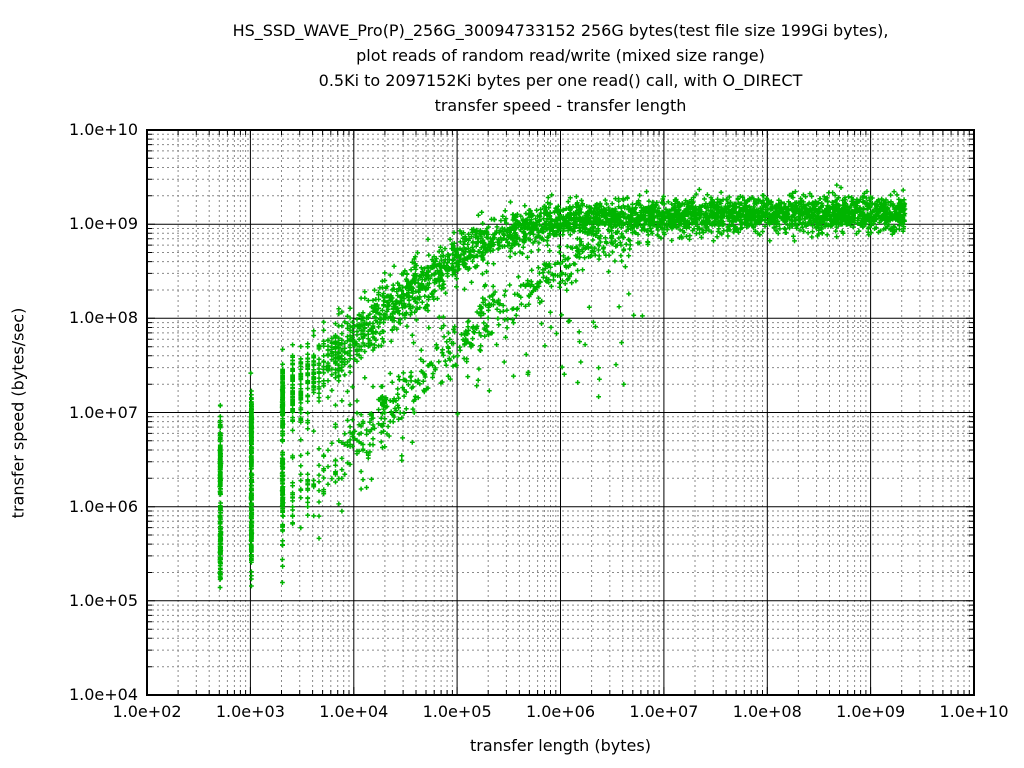 The height and width of the screenshot is (768, 1024). I want to click on x-tick-label: 1.0e+07, so click(664, 711).